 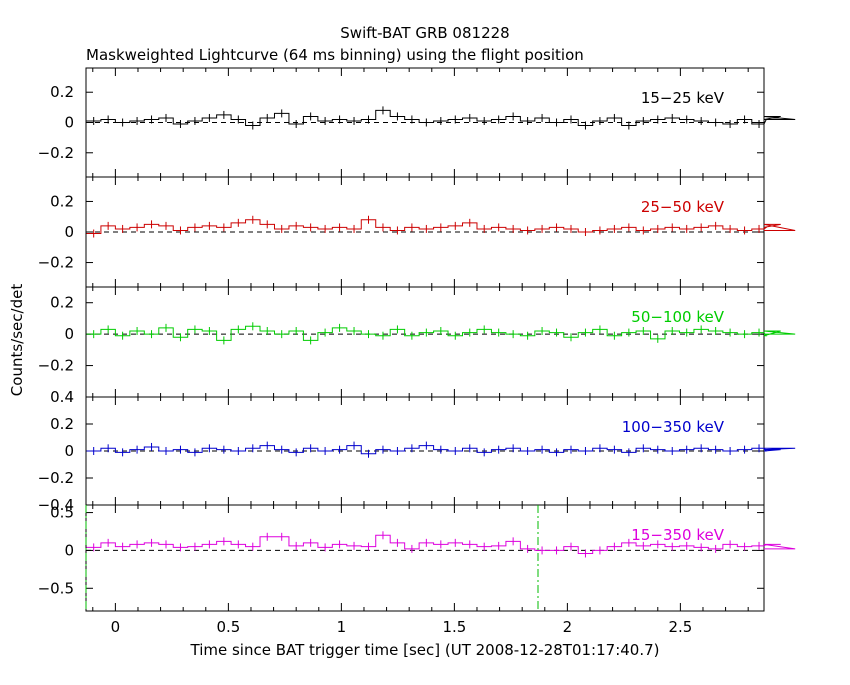 I want to click on x-tick-label: 0.5, so click(x=228, y=627).